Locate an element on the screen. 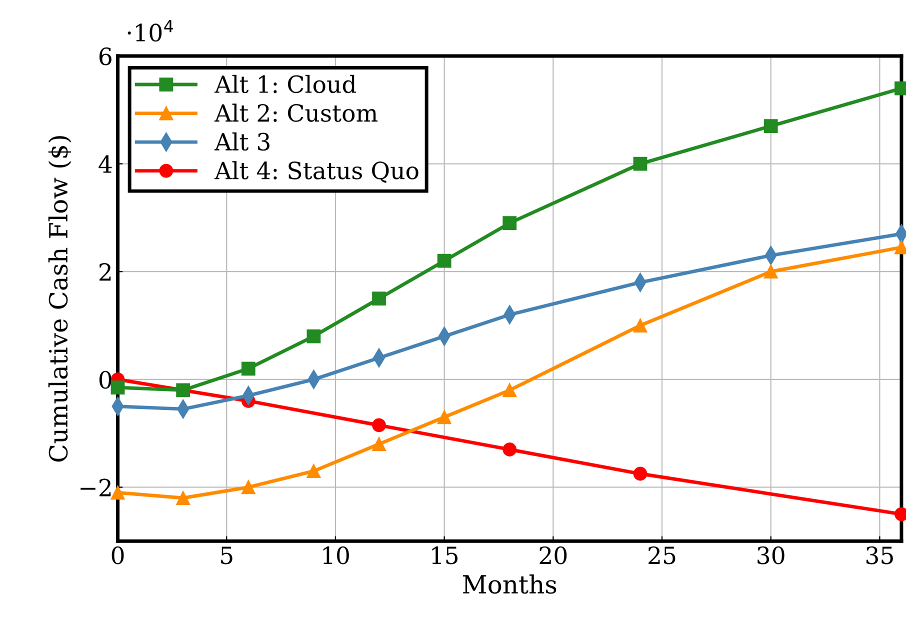  x-tick-label: 35 is located at coordinates (879, 555).